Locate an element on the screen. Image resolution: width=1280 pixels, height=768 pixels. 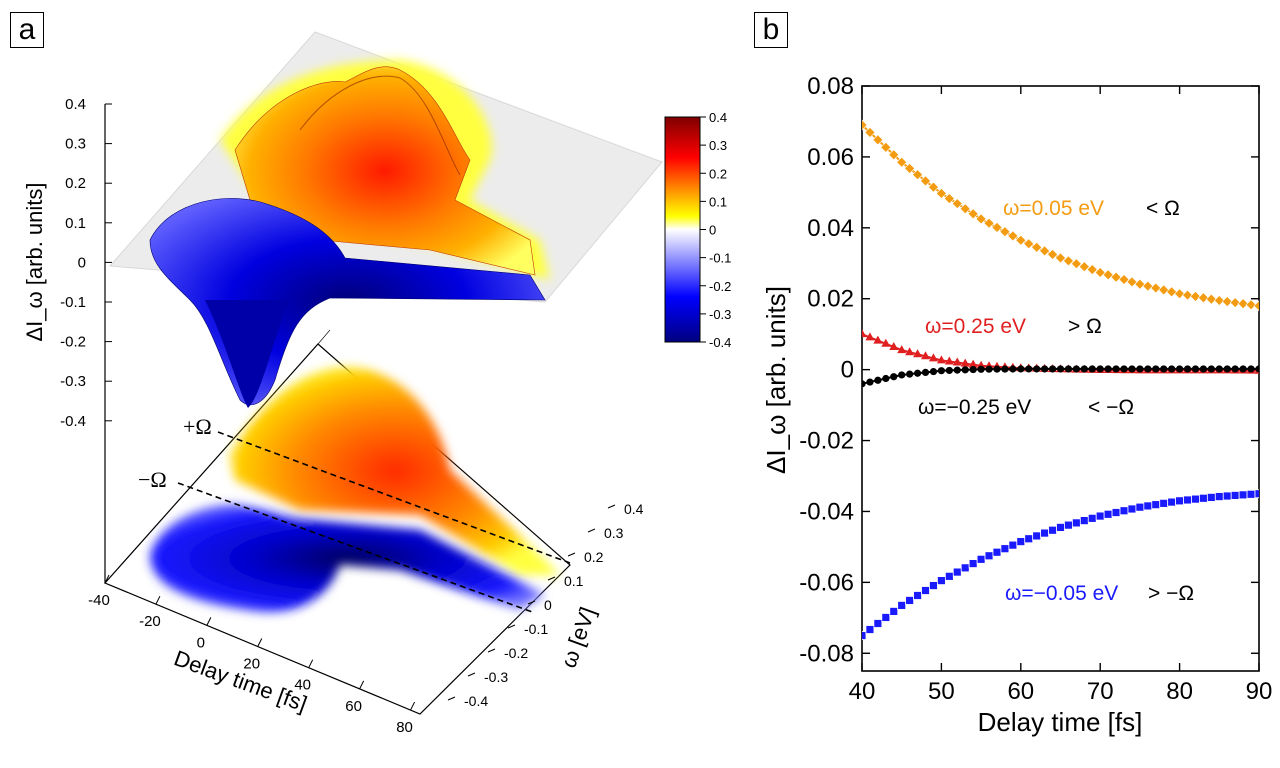
minus-omega-label: −Ω is located at coordinates (152, 479).